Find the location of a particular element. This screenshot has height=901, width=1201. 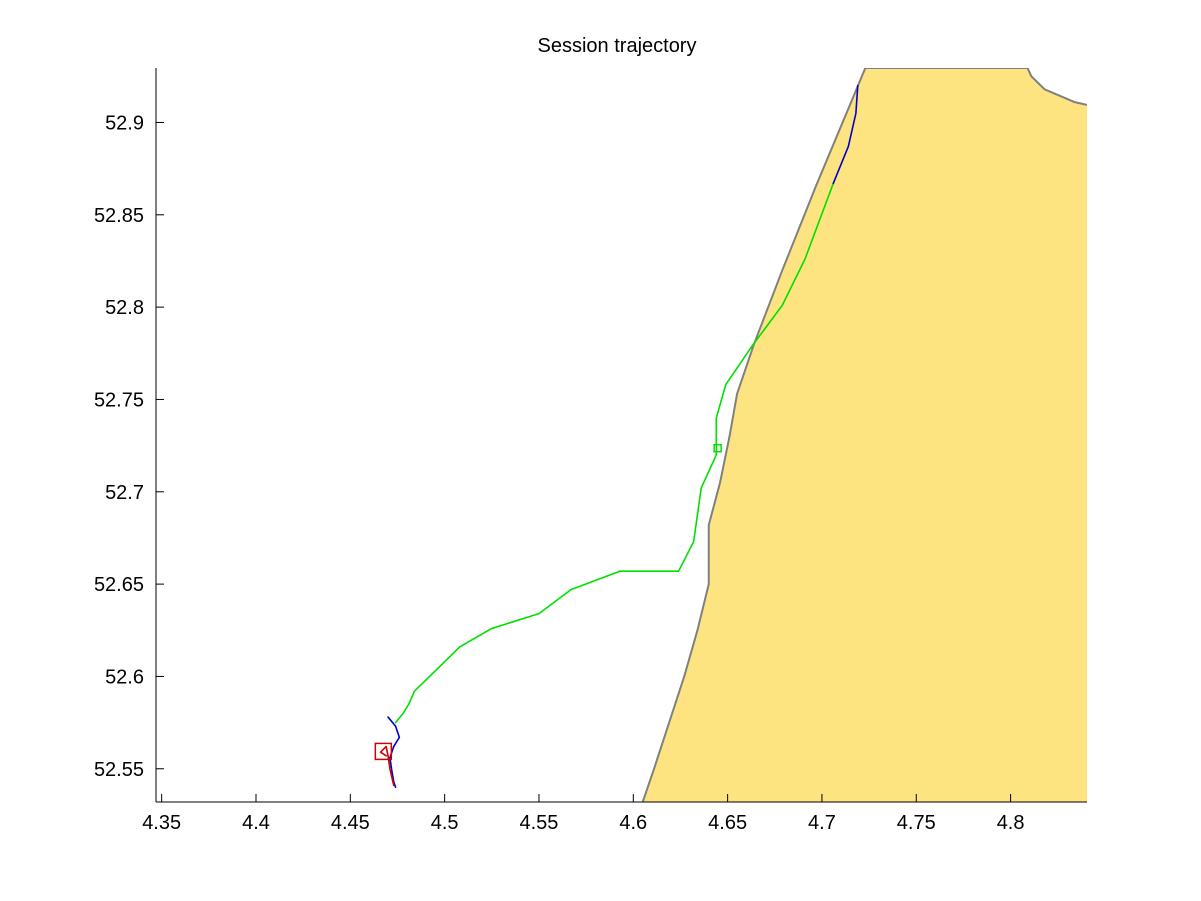

y-tick-label: 52.8 is located at coordinates (124, 308).